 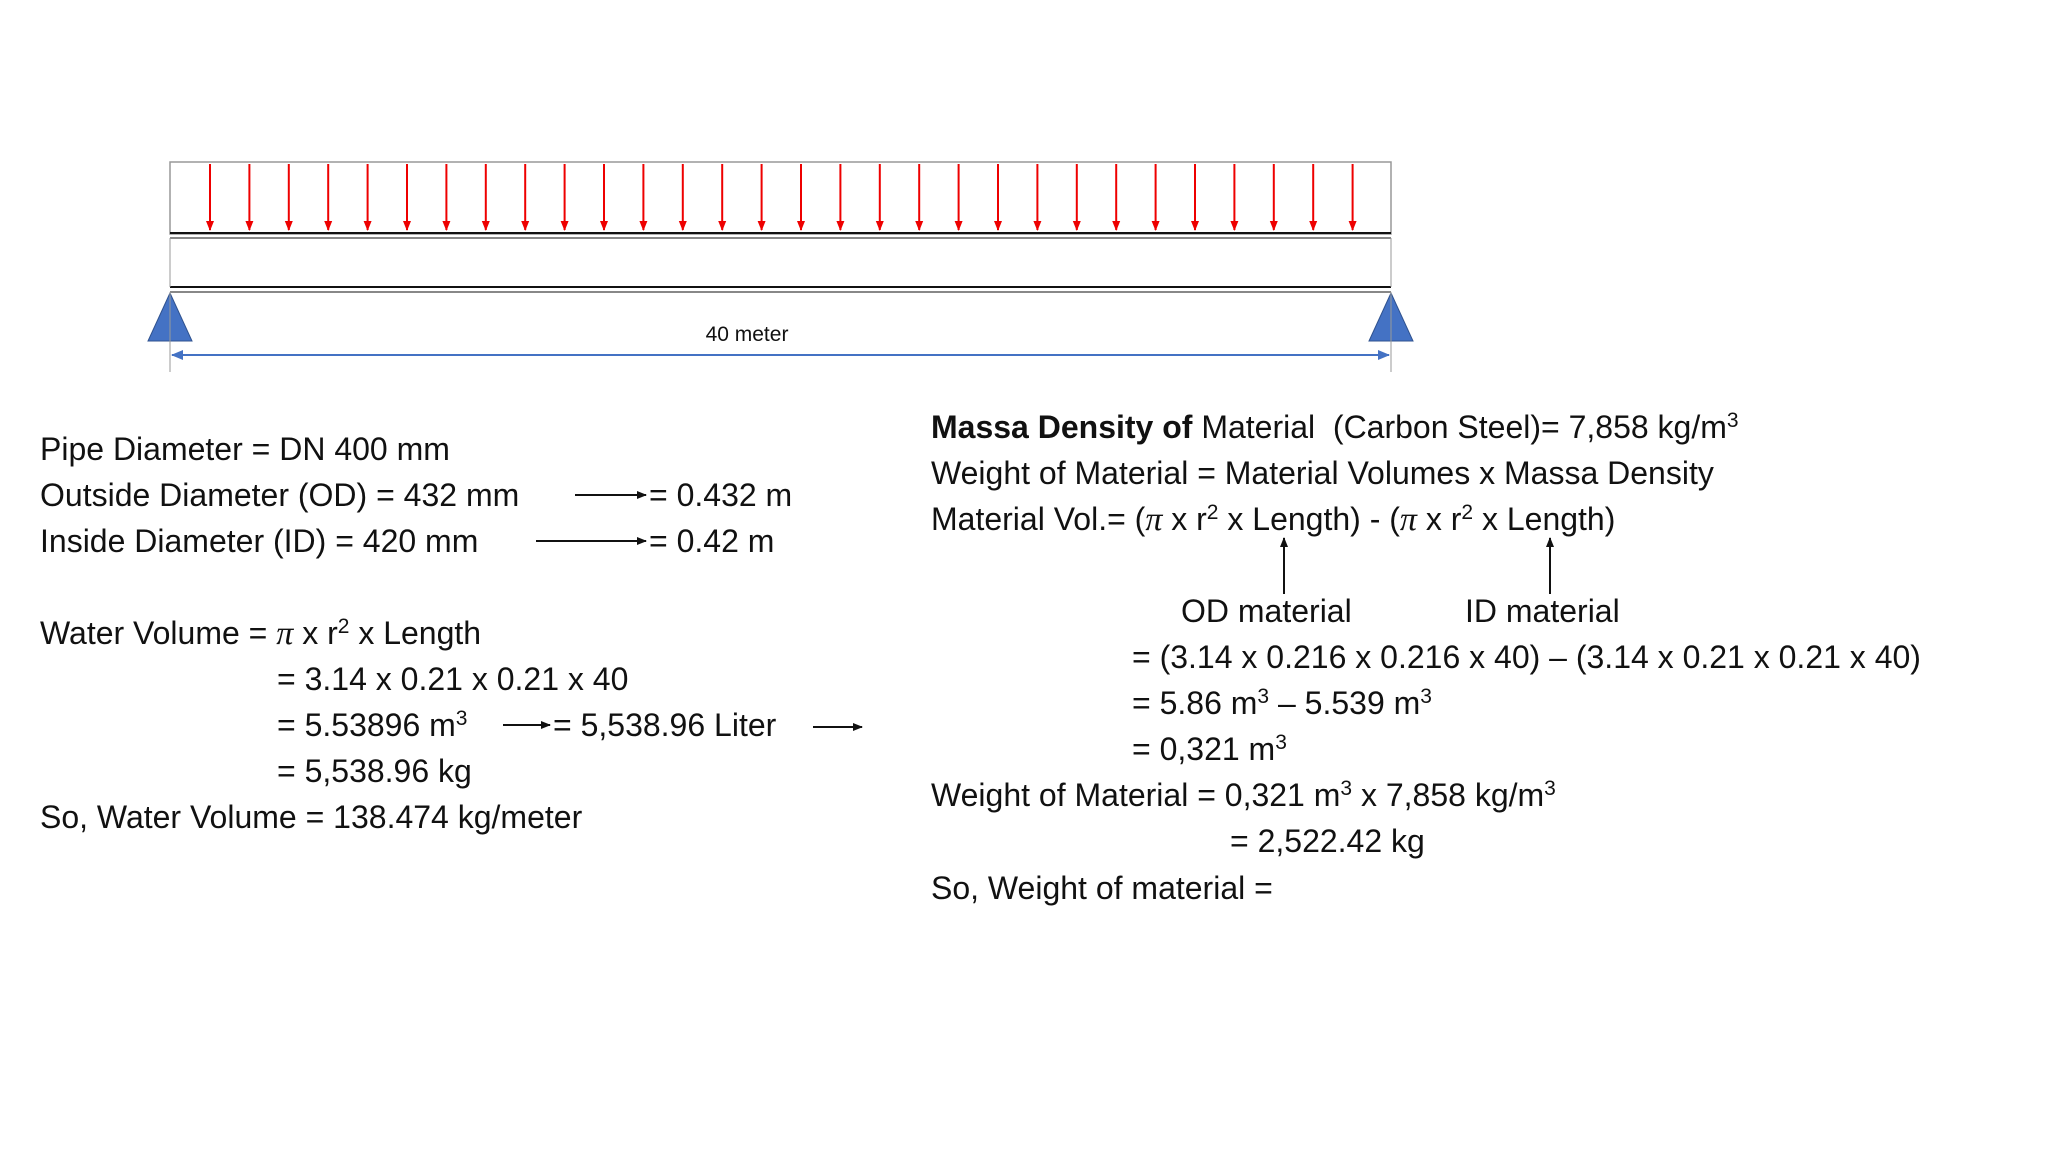 I want to click on text-line: = 0.42 m, so click(x=711, y=541).